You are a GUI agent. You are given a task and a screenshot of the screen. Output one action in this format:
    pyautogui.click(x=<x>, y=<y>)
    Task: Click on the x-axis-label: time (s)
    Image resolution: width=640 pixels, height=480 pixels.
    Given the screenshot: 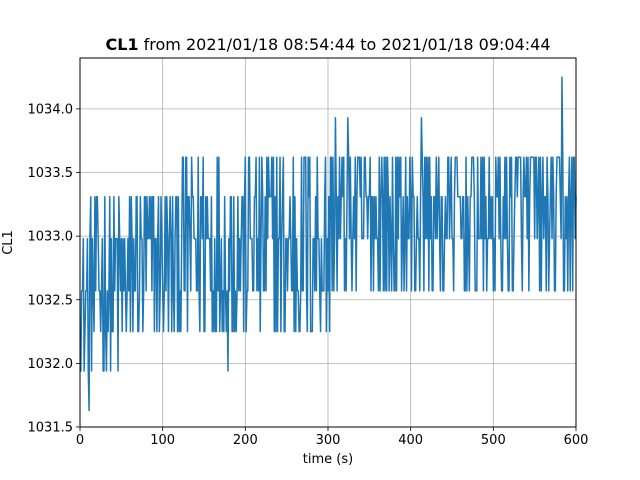 What is the action you would take?
    pyautogui.click(x=328, y=459)
    